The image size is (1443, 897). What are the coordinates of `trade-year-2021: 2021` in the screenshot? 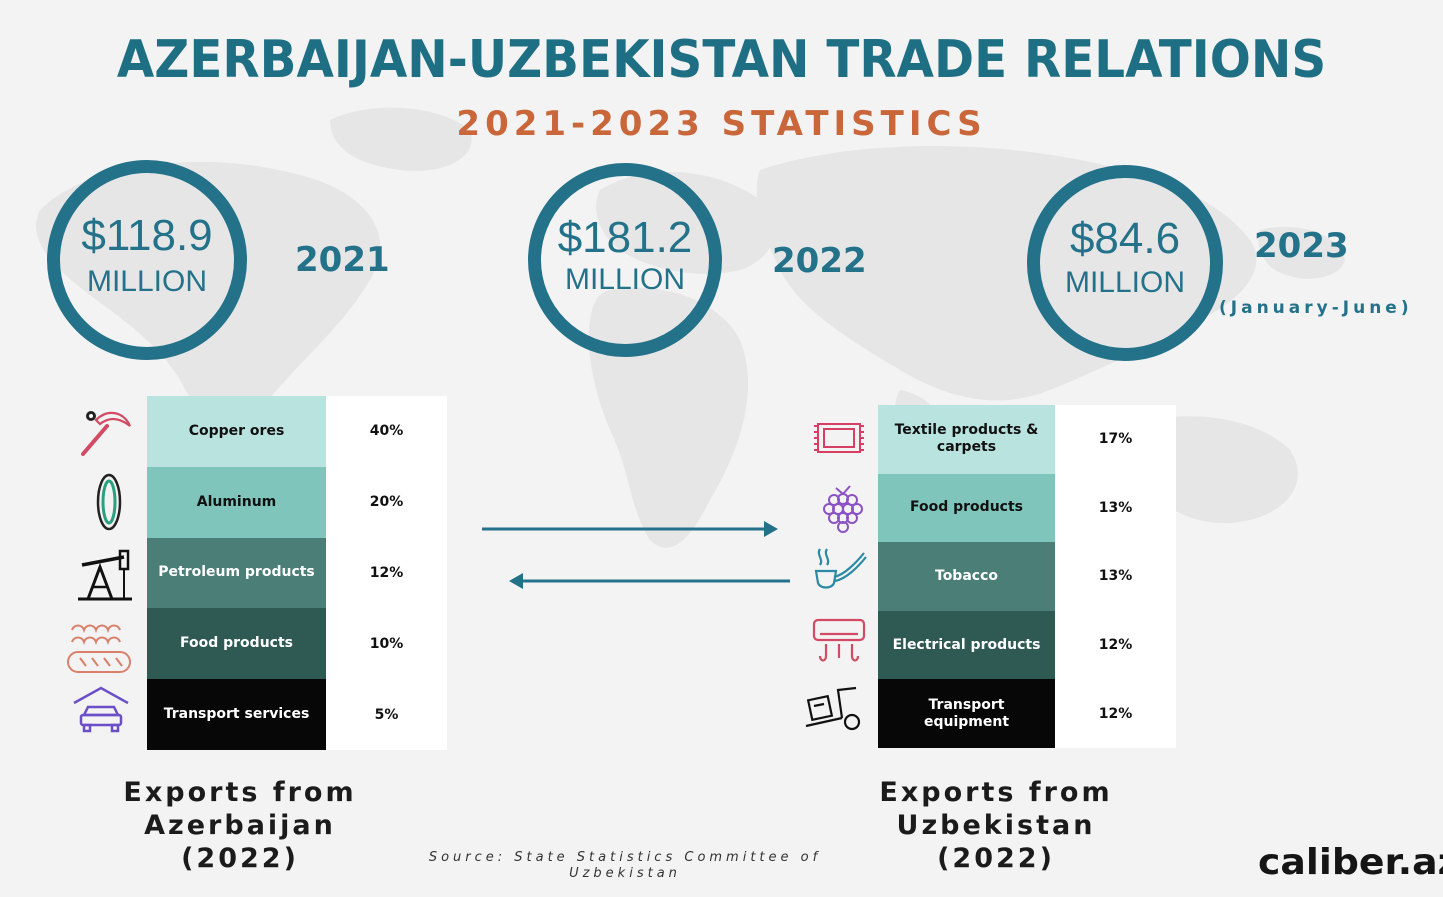 It's located at (342, 260).